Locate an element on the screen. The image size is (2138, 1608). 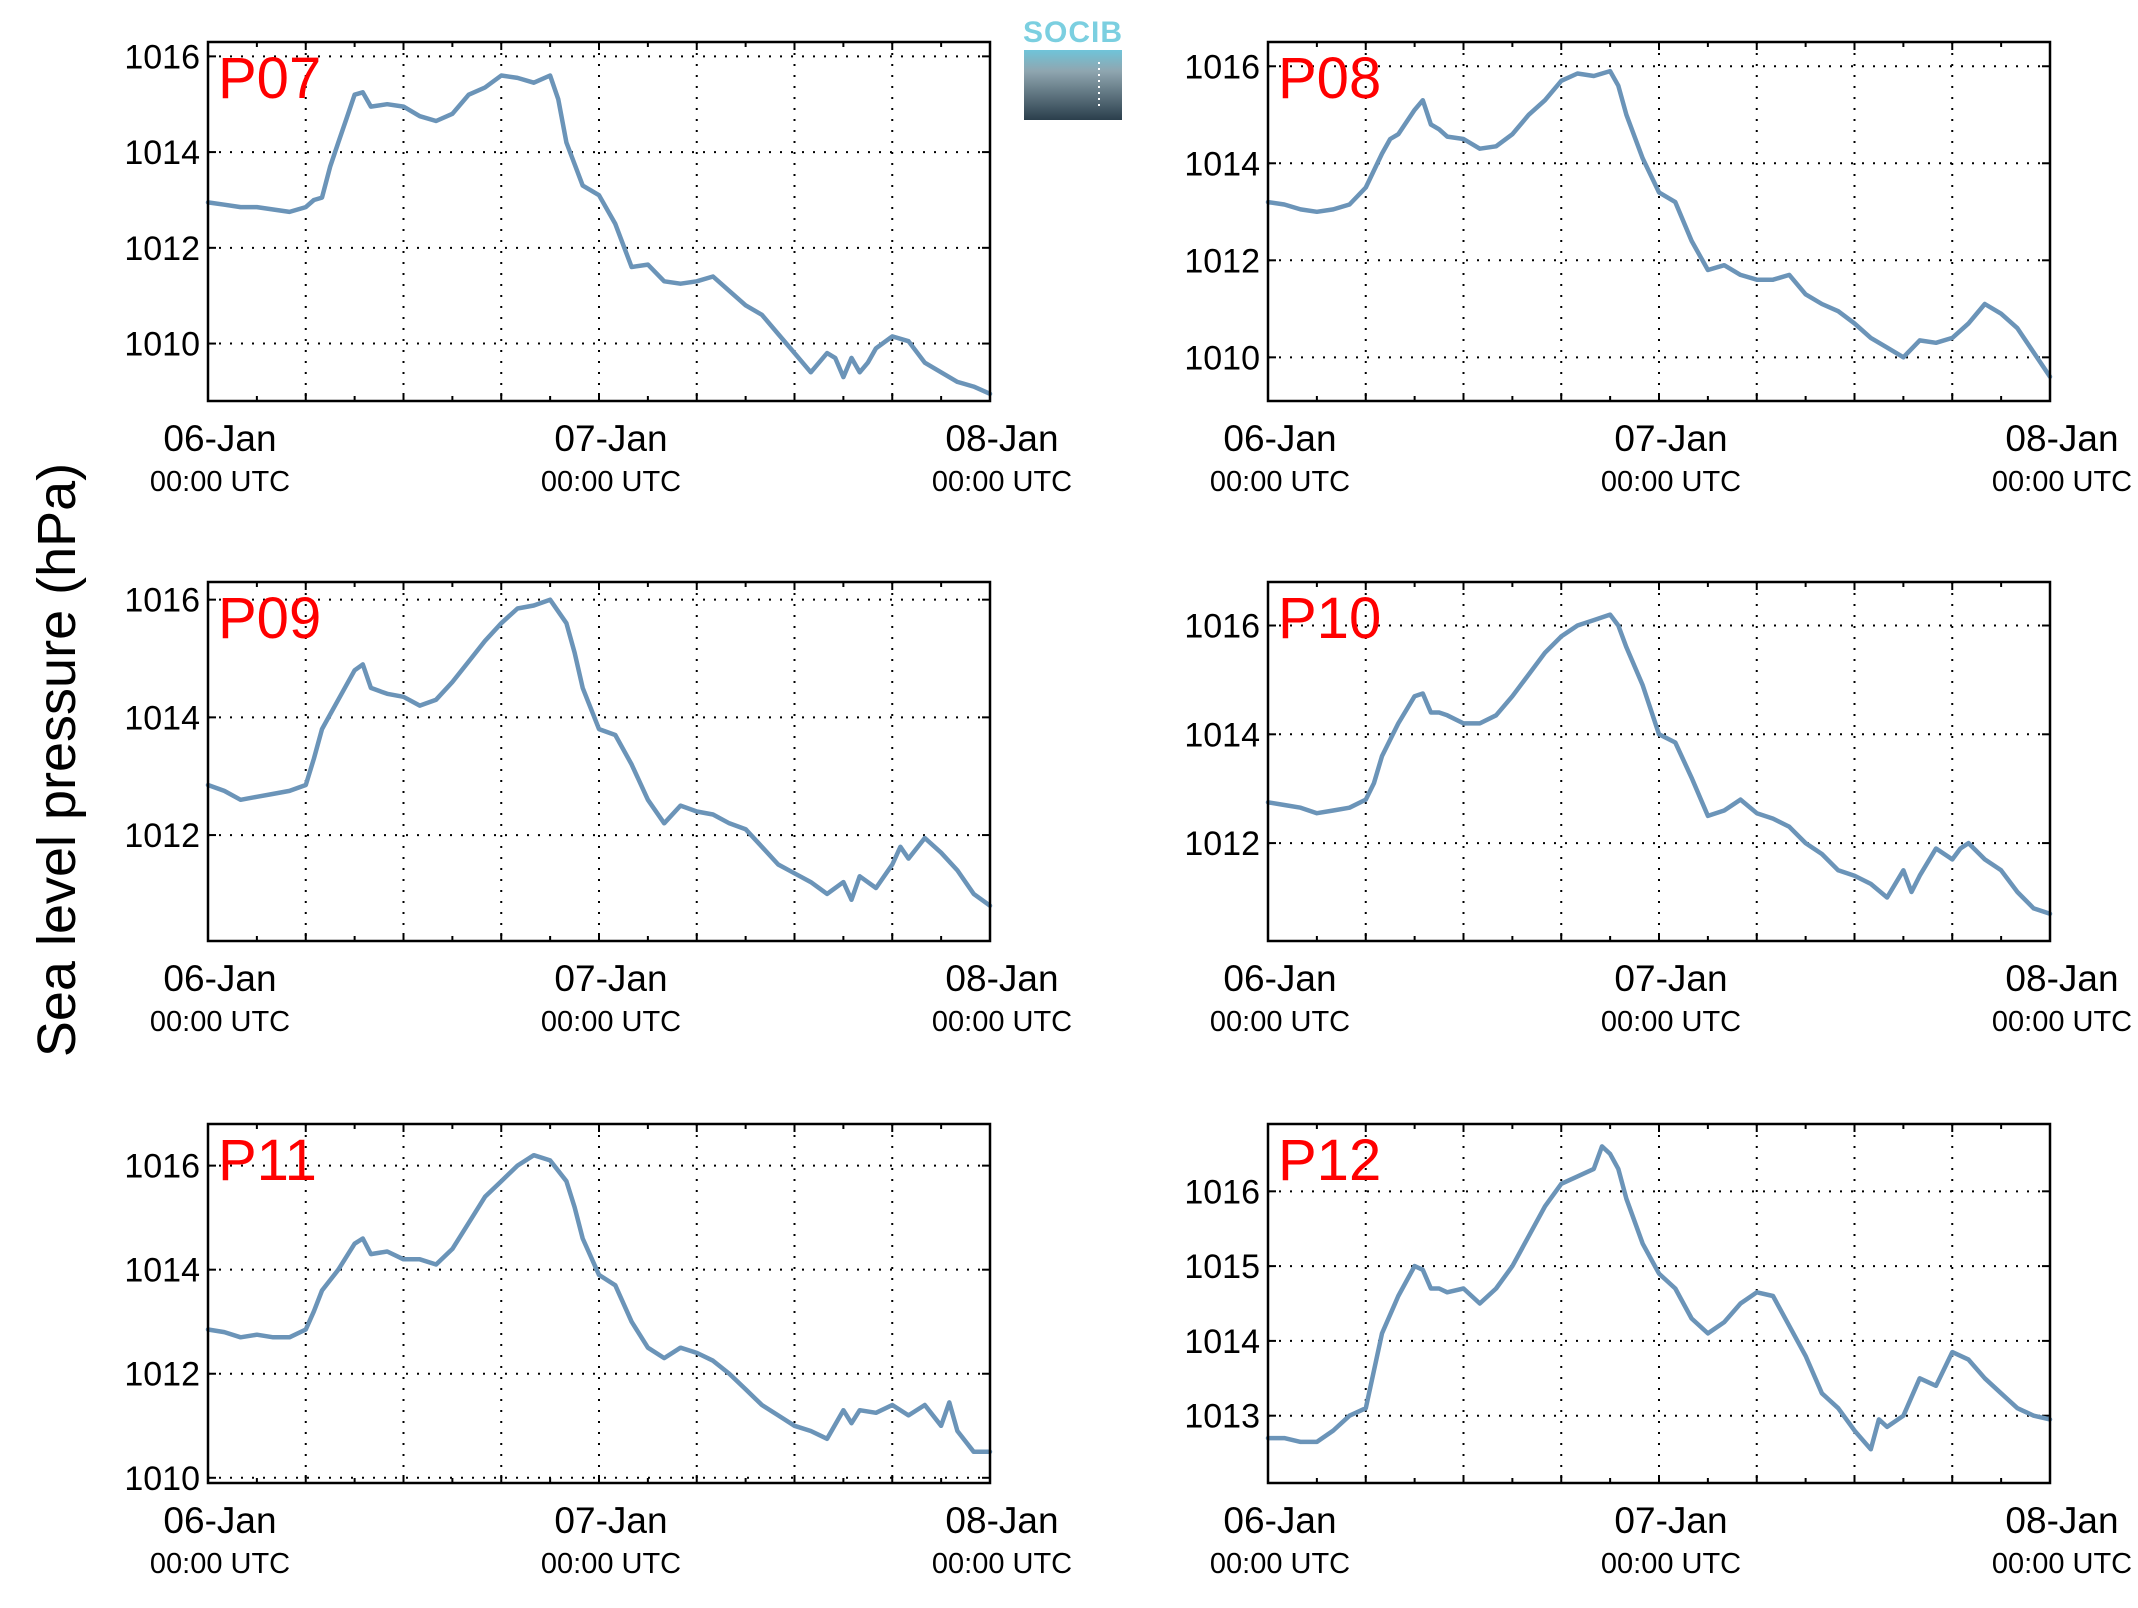
station-label-p10: P10 is located at coordinates (1329, 618).